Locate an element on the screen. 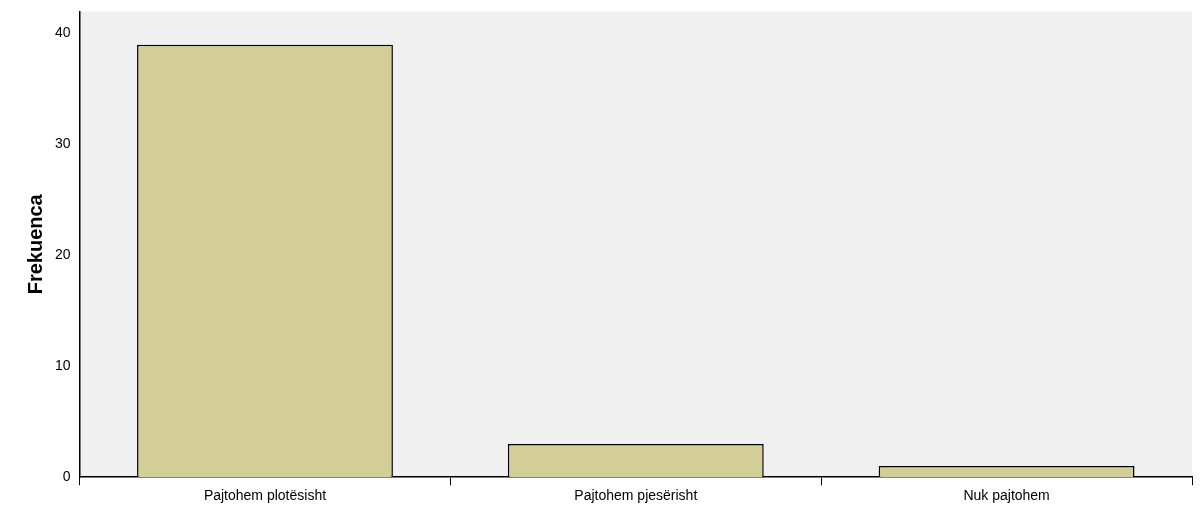 This screenshot has height=508, width=1202. y-tick-label: 30 is located at coordinates (62, 143).